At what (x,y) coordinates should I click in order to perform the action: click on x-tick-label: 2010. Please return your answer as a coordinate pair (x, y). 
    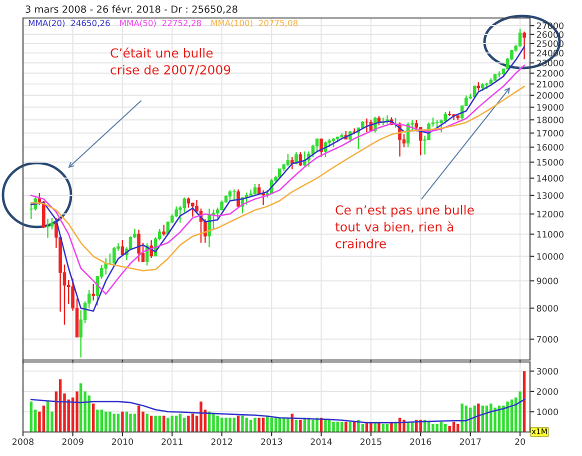
    Looking at the image, I should click on (123, 442).